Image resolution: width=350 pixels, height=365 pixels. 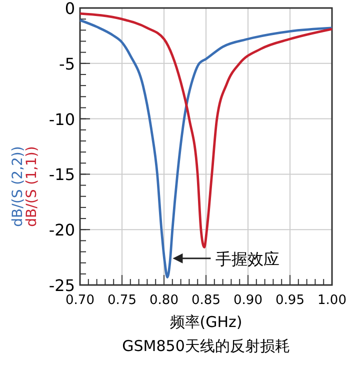 I want to click on x-tick-label: 0.70, so click(x=80, y=300).